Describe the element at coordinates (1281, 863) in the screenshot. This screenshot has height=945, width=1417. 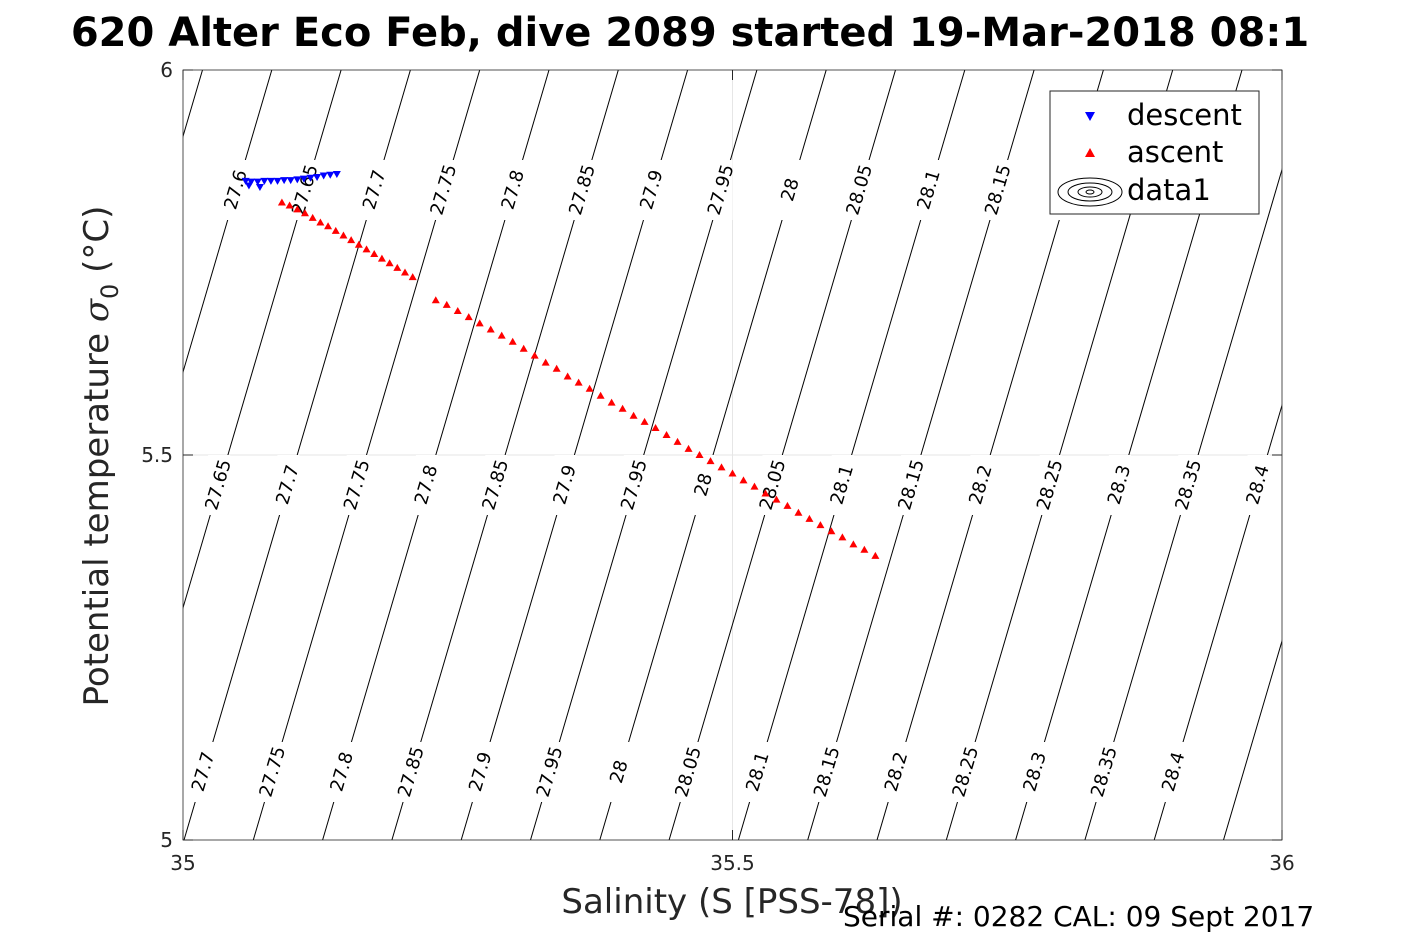
I see `x-tick-label: 36` at that location.